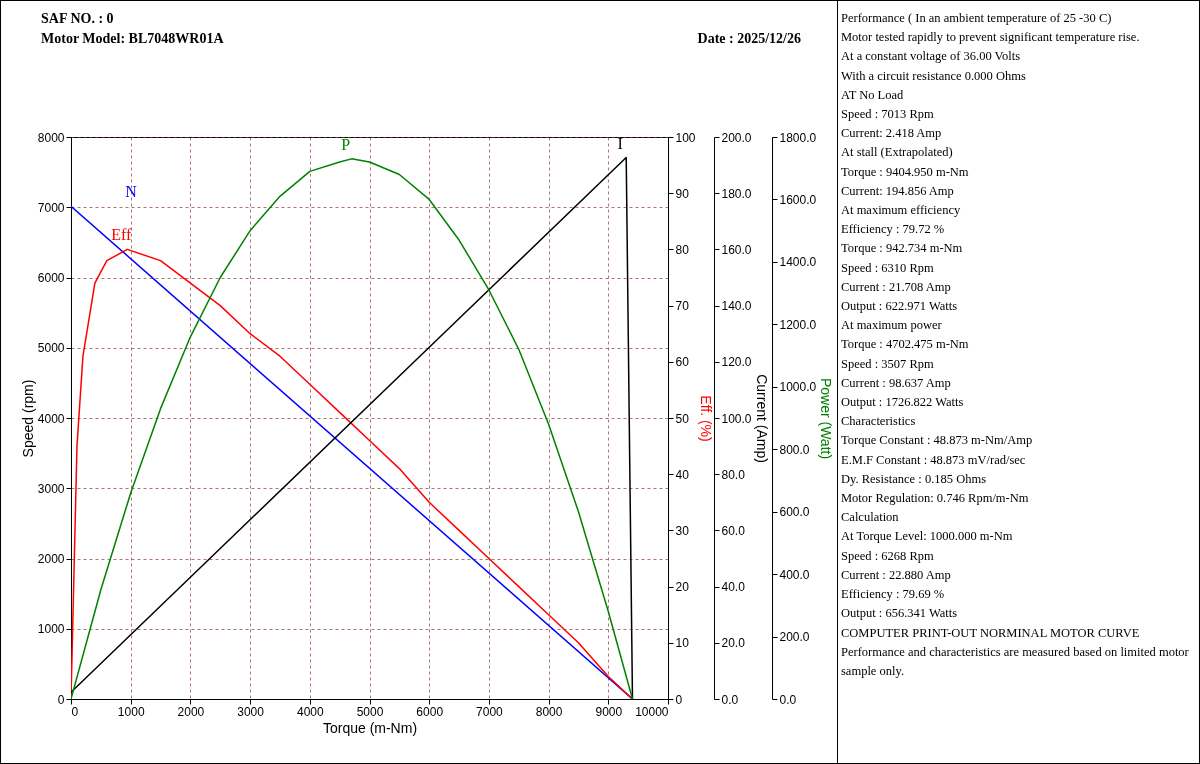  Describe the element at coordinates (900, 307) in the screenshot. I see `text: Output : 622.971 Watts` at that location.